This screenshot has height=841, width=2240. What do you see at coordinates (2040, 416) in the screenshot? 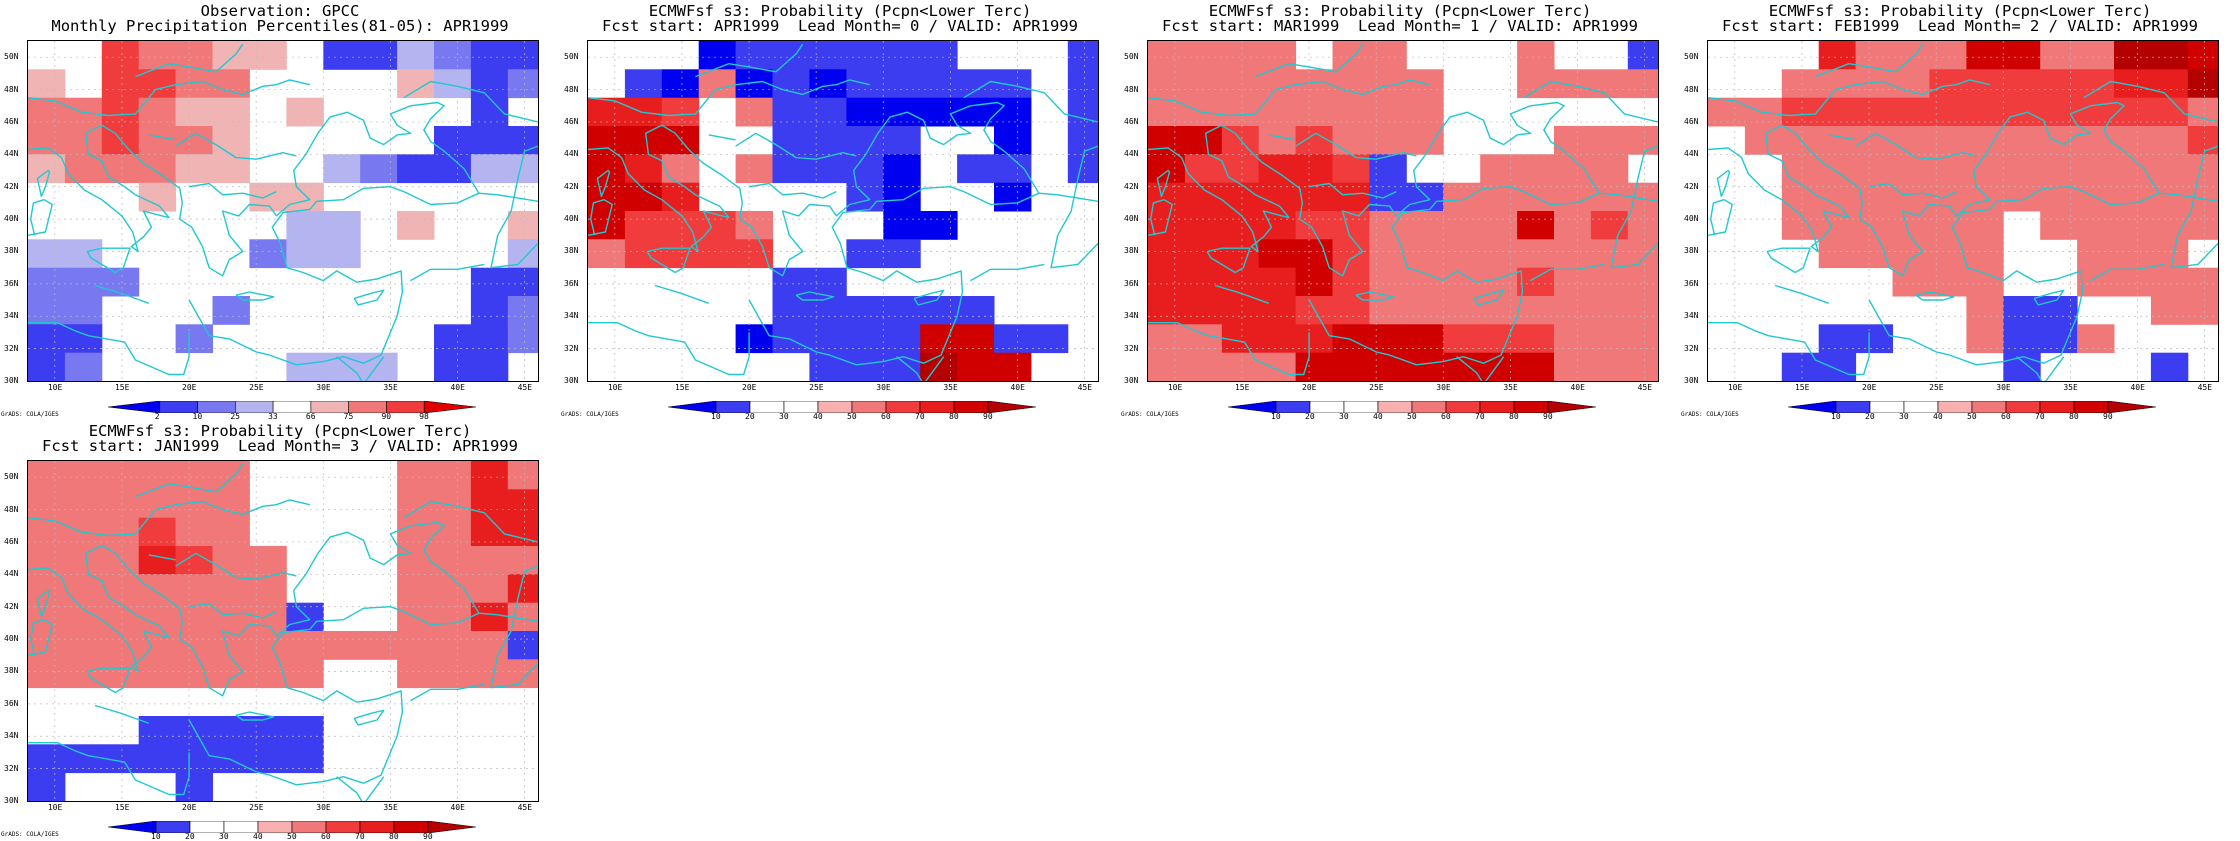
I see `colorbar-label: 70` at bounding box center [2040, 416].